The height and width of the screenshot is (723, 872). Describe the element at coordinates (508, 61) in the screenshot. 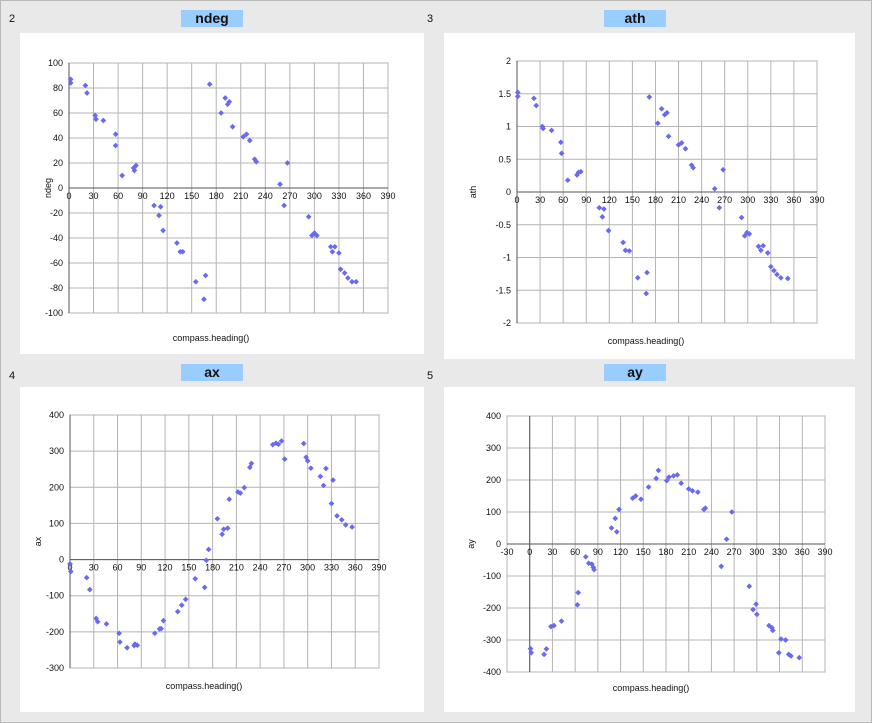

I see `y-tick-label: 2` at that location.